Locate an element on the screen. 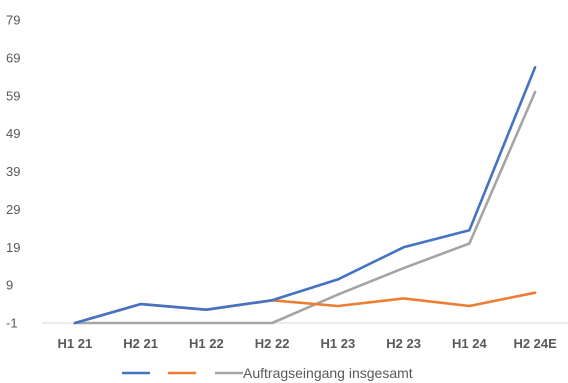  y-tick-label: 19 is located at coordinates (13, 247).